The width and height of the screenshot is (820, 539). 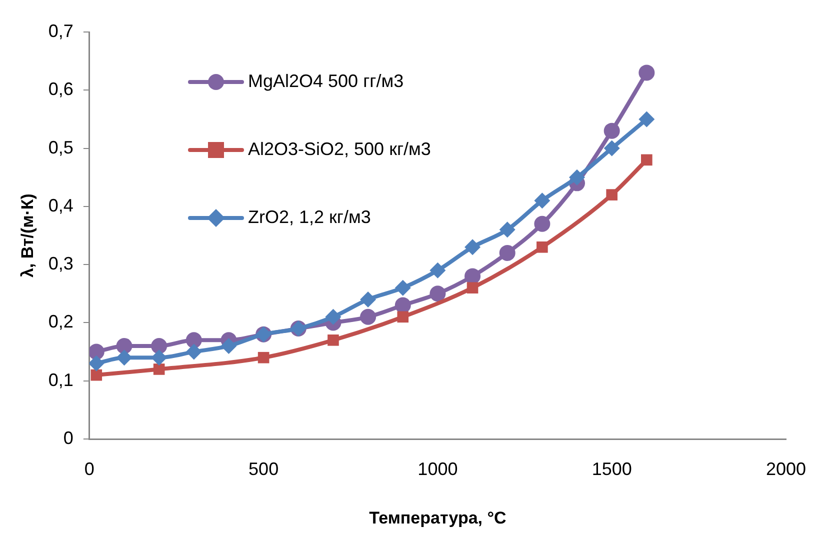 What do you see at coordinates (61, 322) in the screenshot?
I see `y-tick-label: 0,2` at bounding box center [61, 322].